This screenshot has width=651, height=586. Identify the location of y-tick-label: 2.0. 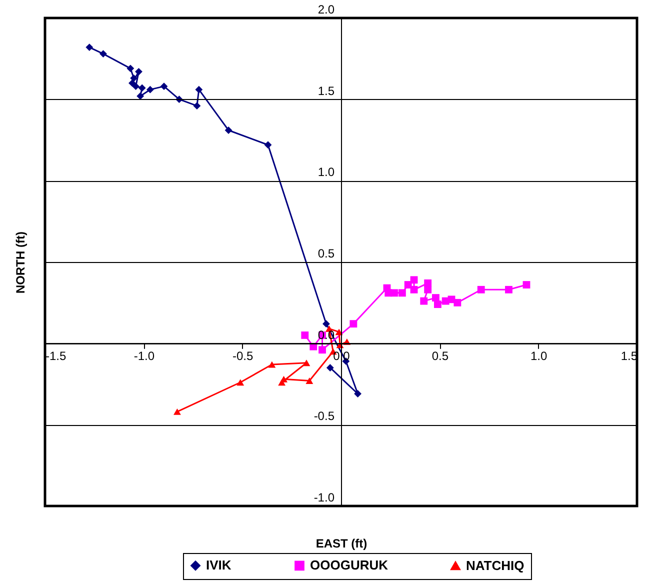
(326, 9).